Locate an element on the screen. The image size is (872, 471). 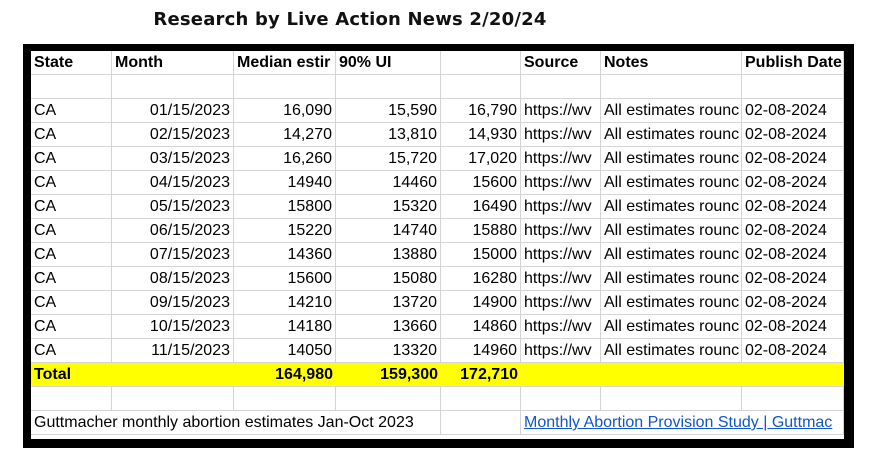
total-low: 159,300 is located at coordinates (409, 374).